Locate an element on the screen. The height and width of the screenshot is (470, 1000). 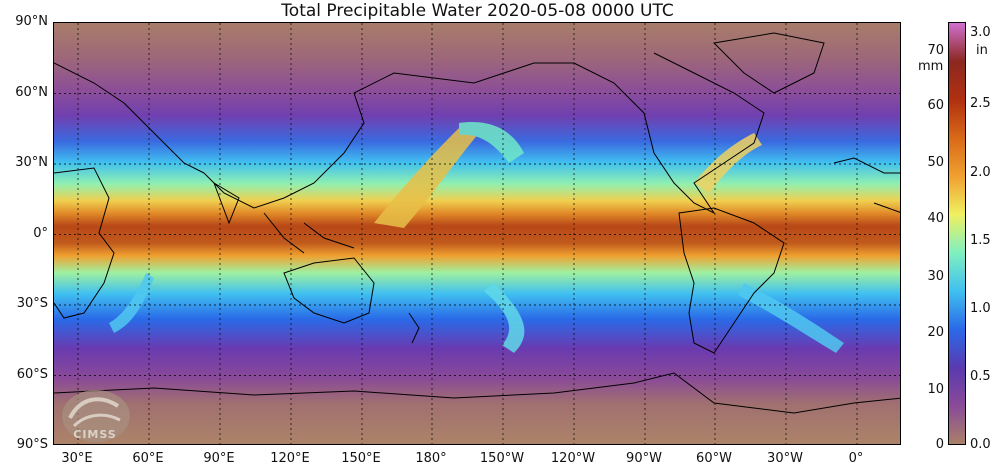
lon-label-0: 0° is located at coordinates (856, 458).